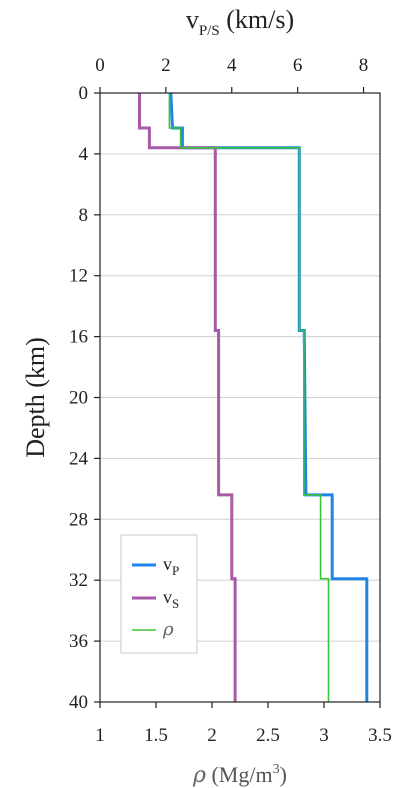 The width and height of the screenshot is (400, 788). What do you see at coordinates (175, 603) in the screenshot?
I see `legend-label-vs-sub: S` at bounding box center [175, 603].